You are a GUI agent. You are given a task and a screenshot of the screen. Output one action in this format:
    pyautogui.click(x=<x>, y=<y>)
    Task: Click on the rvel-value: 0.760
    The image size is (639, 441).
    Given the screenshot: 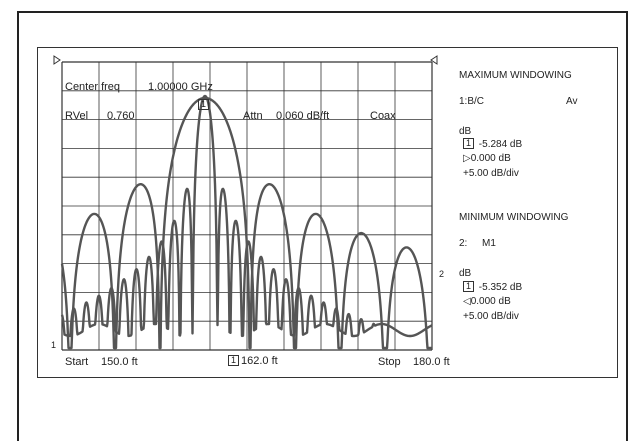 What is the action you would take?
    pyautogui.click(x=121, y=116)
    